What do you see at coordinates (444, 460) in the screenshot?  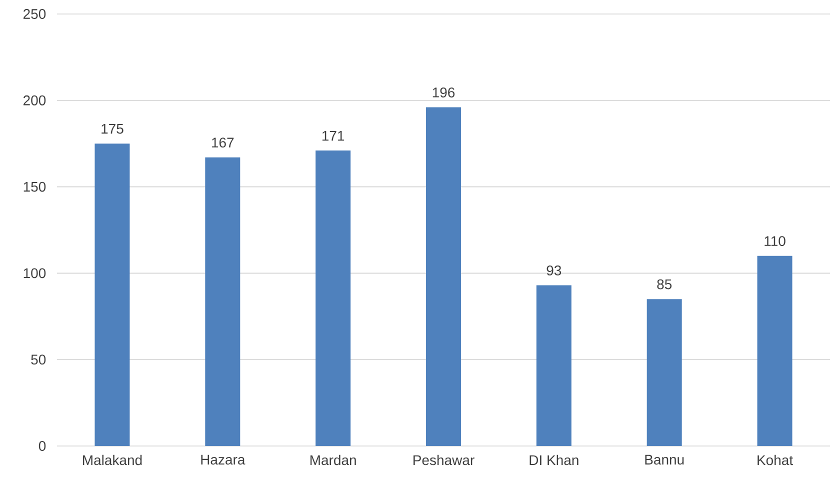 I see `x-tick-label: Peshawar` at bounding box center [444, 460].